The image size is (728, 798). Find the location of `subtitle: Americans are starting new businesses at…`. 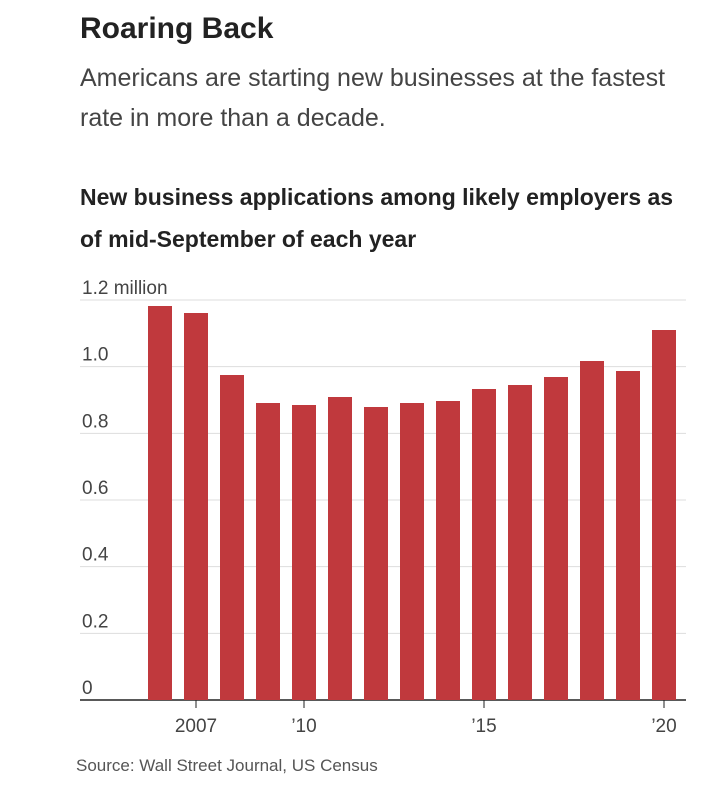

subtitle: Americans are starting new businesses at… is located at coordinates (373, 98).